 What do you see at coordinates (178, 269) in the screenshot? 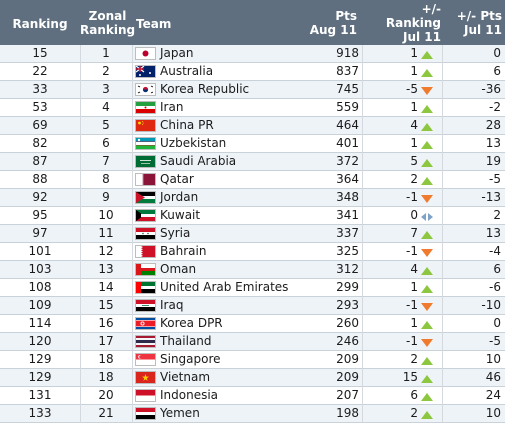
I see `team-name-link: Oman` at bounding box center [178, 269].